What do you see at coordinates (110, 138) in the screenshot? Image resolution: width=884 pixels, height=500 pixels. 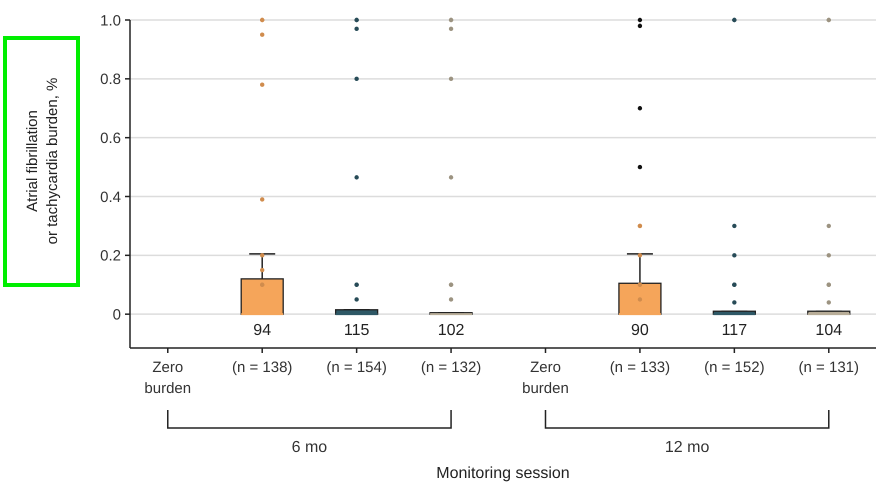 I see `y-tick-label: 0.6` at bounding box center [110, 138].